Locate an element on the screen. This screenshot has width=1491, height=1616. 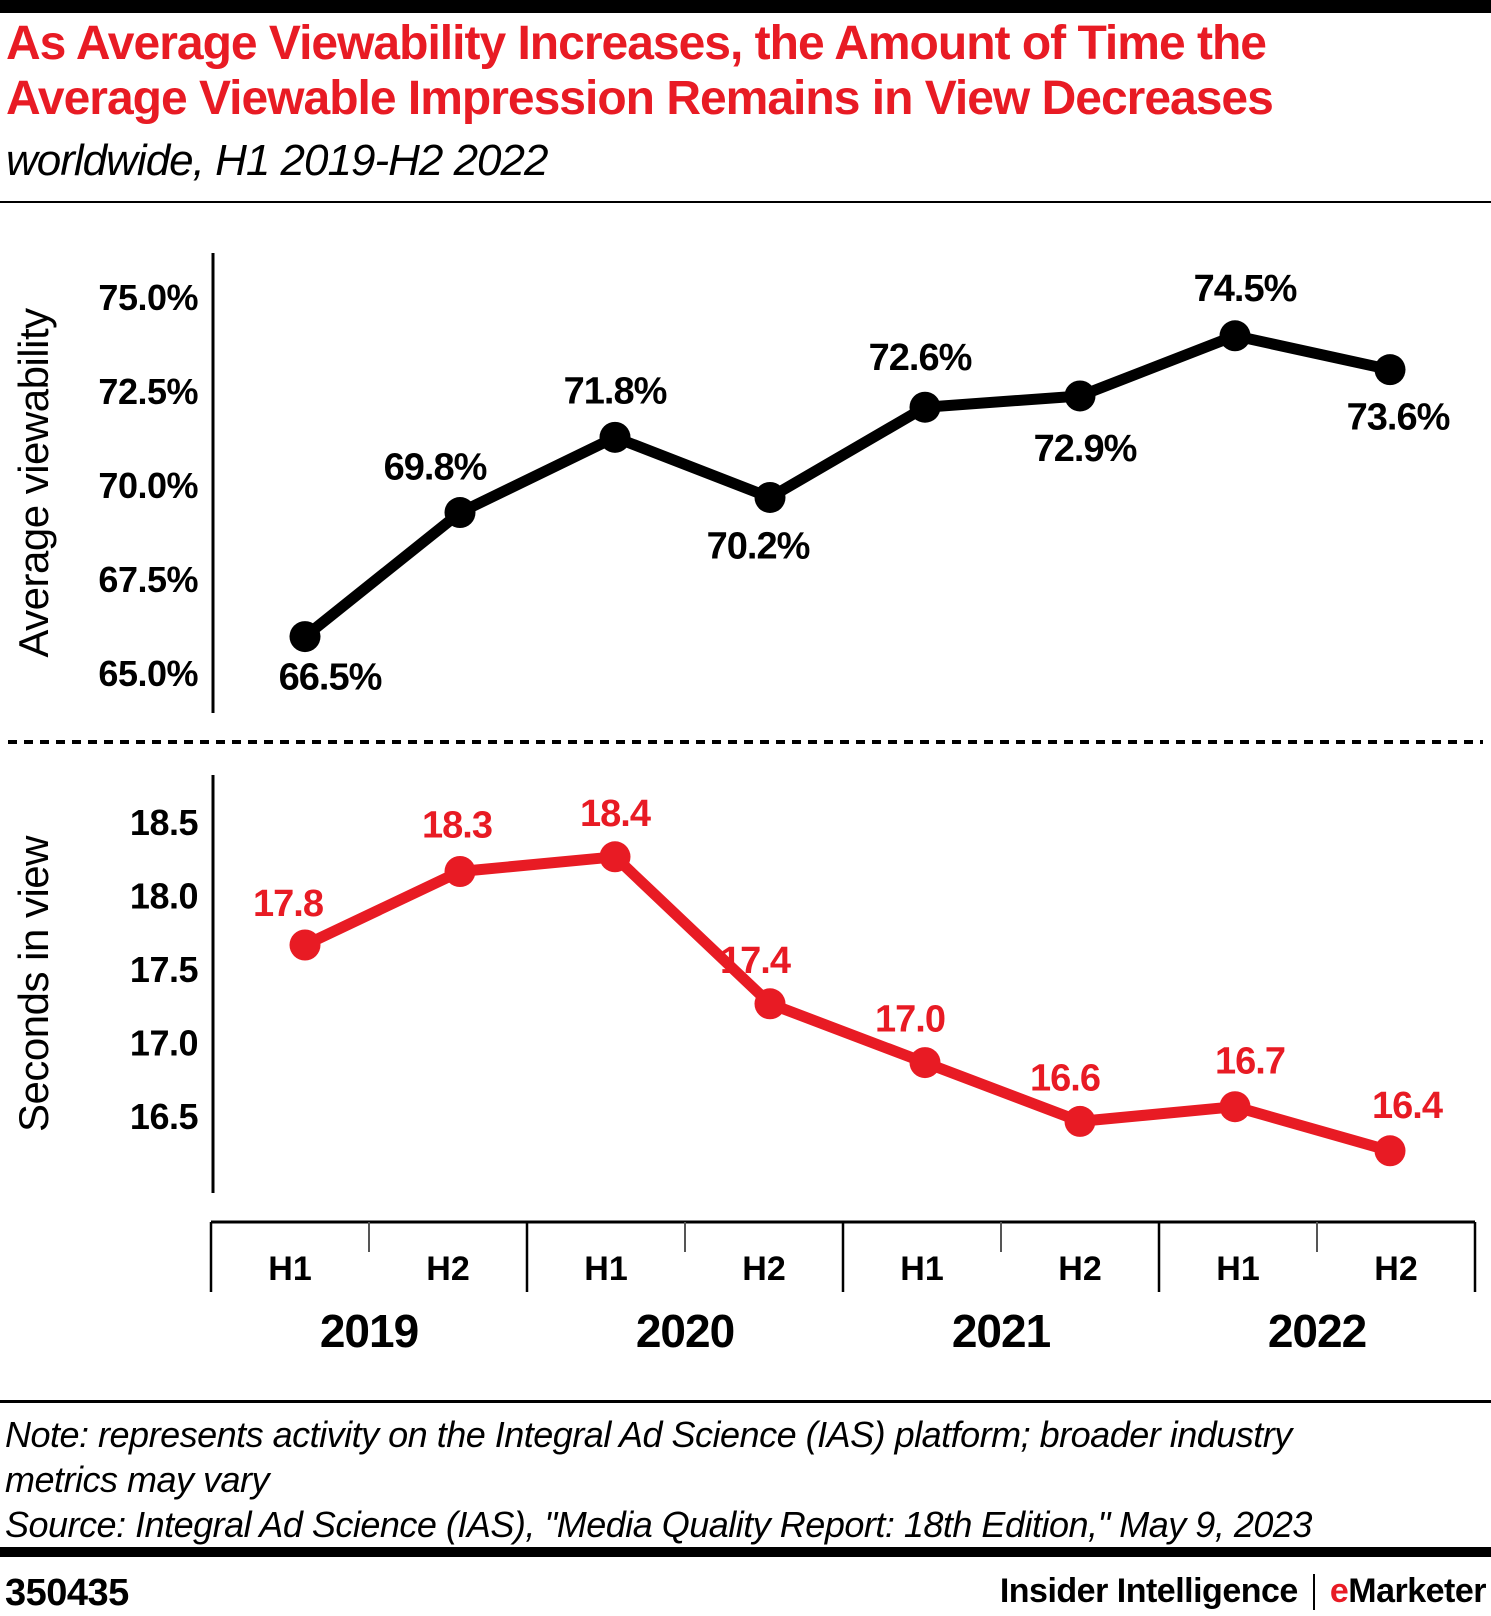
brand-emarketer: eMarketer is located at coordinates (1408, 1591).